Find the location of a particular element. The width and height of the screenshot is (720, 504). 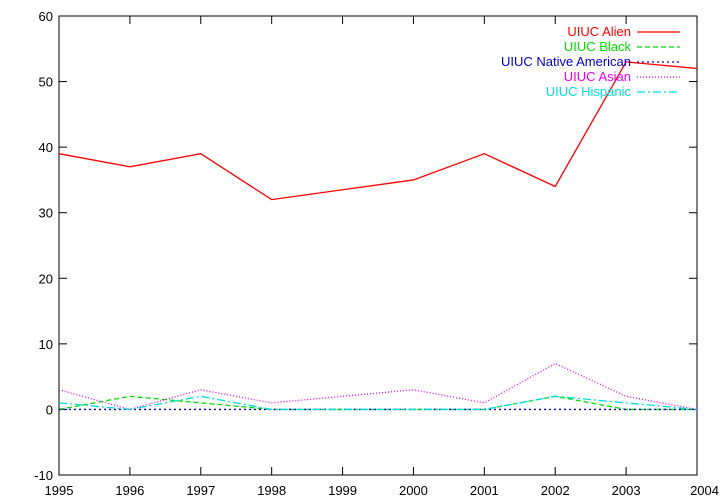

x-tick-label: 2001 is located at coordinates (484, 490).